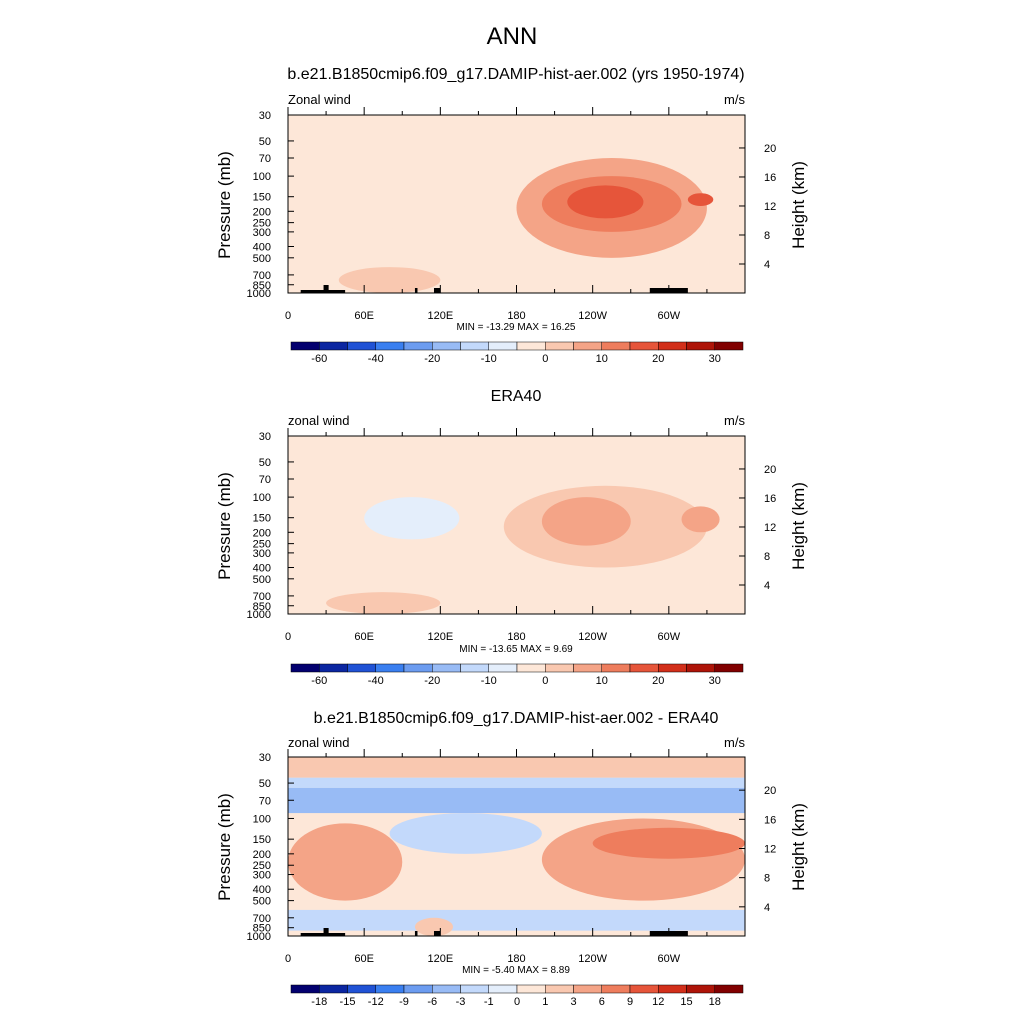  What do you see at coordinates (376, 359) in the screenshot?
I see `colorbar-label: -40` at bounding box center [376, 359].